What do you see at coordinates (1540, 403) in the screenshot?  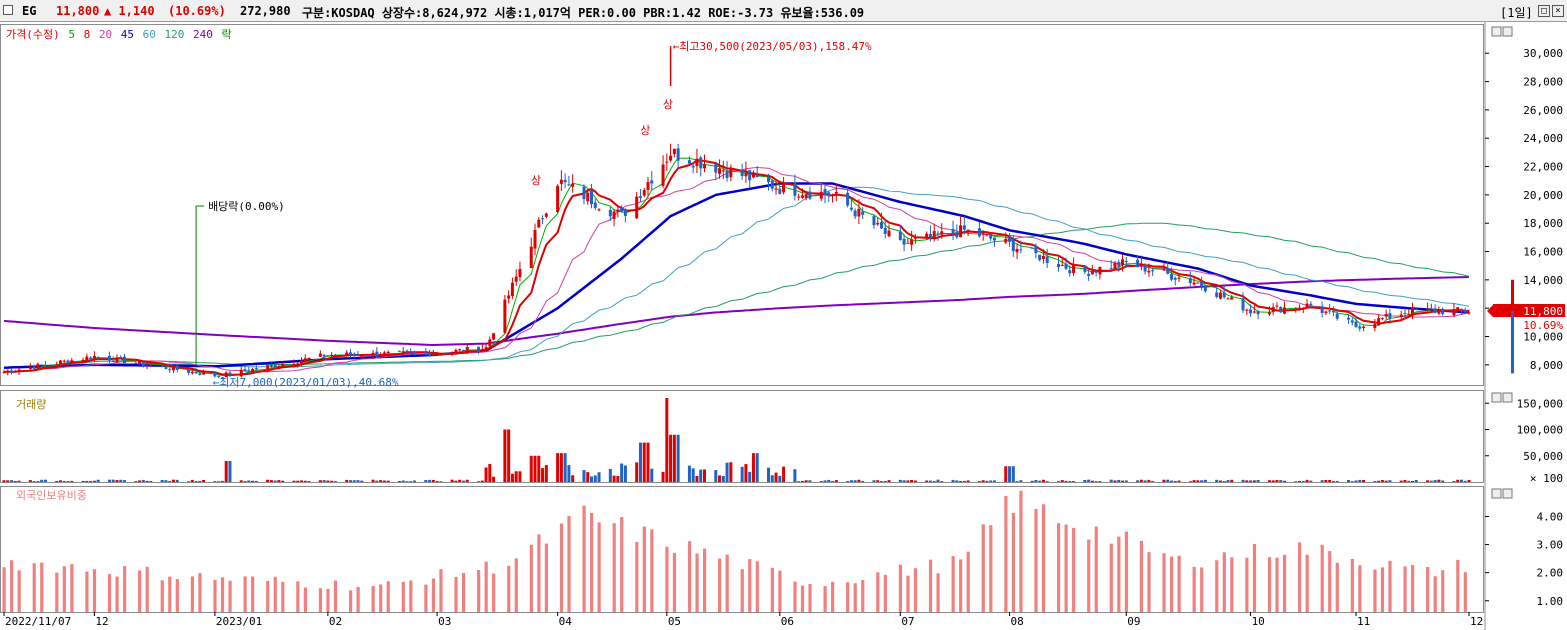 I see `volume-axis-label: 150,000` at bounding box center [1540, 403].